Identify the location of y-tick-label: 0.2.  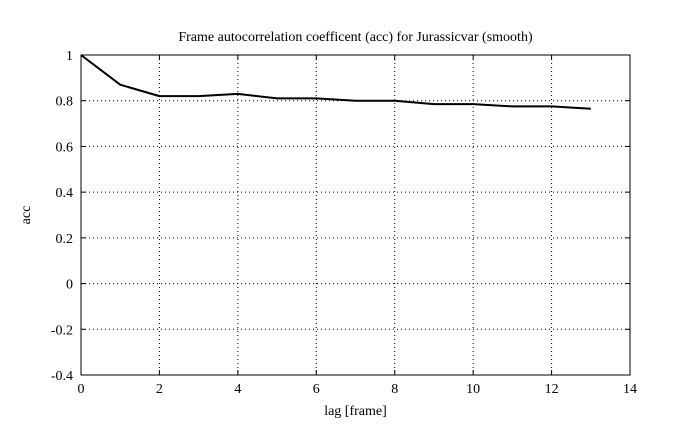
(65, 239).